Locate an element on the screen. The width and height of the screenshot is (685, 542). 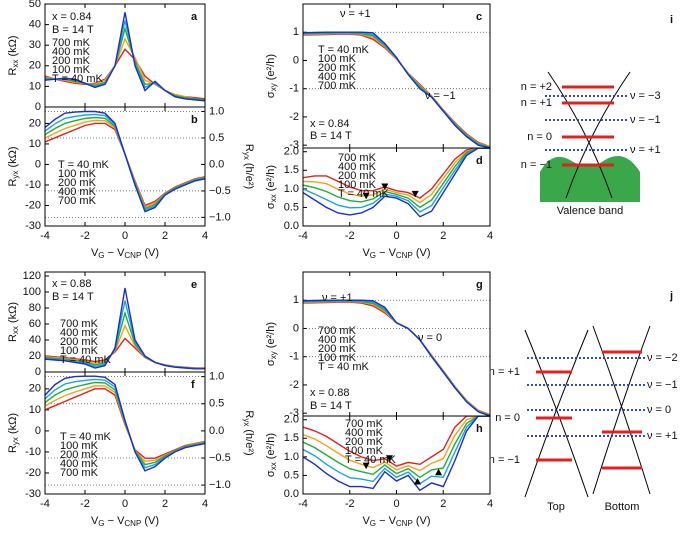
x-axis-label-part: − V is located at coordinates (386, 253).